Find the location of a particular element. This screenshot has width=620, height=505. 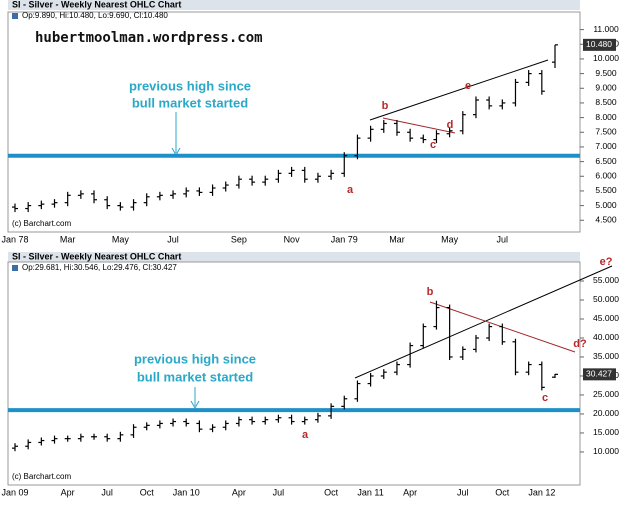

y-tick-label: 7.500 is located at coordinates (606, 132).